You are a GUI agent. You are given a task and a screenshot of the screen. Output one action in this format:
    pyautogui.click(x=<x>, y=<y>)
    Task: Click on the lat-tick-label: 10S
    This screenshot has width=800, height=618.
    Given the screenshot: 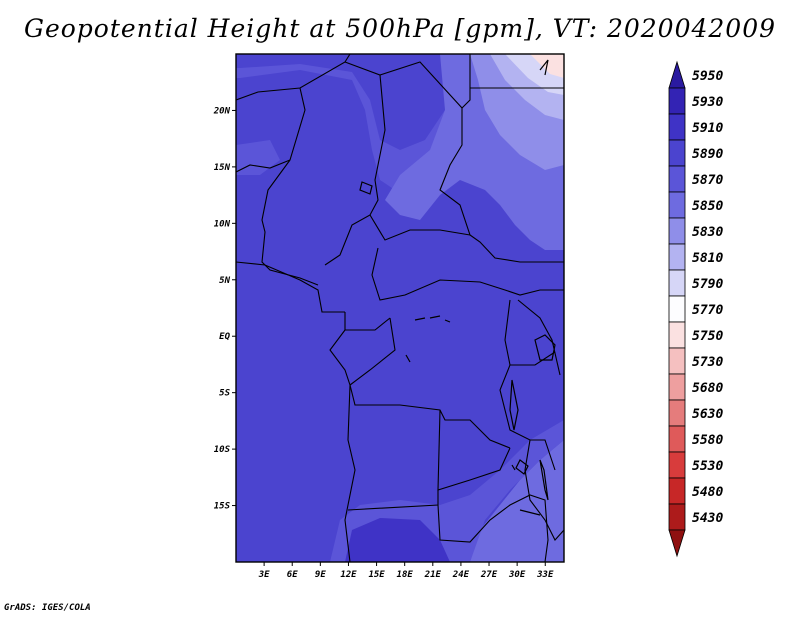 What is the action you would take?
    pyautogui.click(x=222, y=450)
    